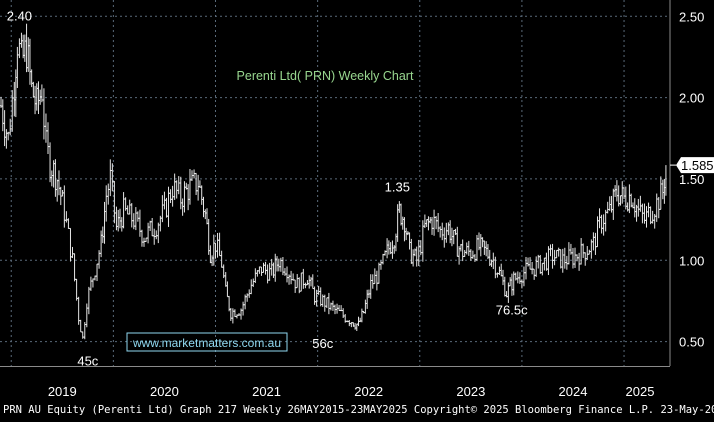  Describe the element at coordinates (691, 16) in the screenshot. I see `y-tick-label: 2.50` at that location.